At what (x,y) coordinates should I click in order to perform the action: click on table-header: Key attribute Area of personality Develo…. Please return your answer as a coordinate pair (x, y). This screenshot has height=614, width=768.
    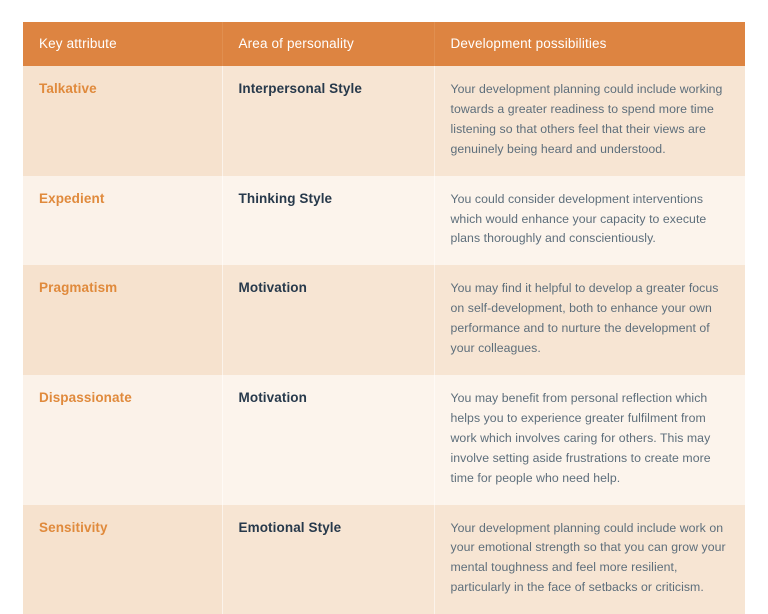
    Looking at the image, I should click on (384, 44).